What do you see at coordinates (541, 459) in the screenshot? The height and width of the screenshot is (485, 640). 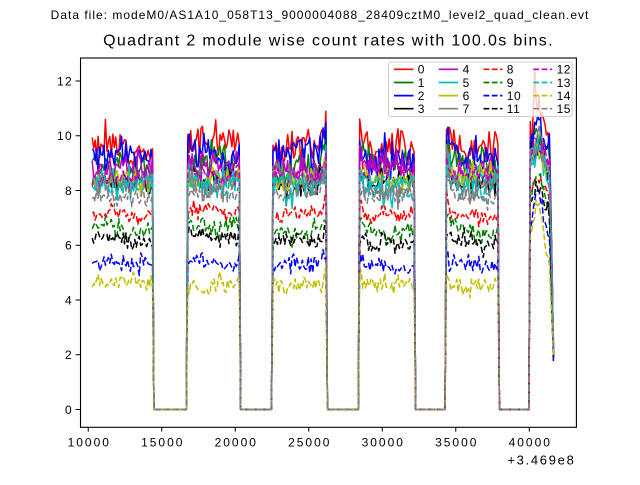 I see `svg-text: +3.469e8` at bounding box center [541, 459].